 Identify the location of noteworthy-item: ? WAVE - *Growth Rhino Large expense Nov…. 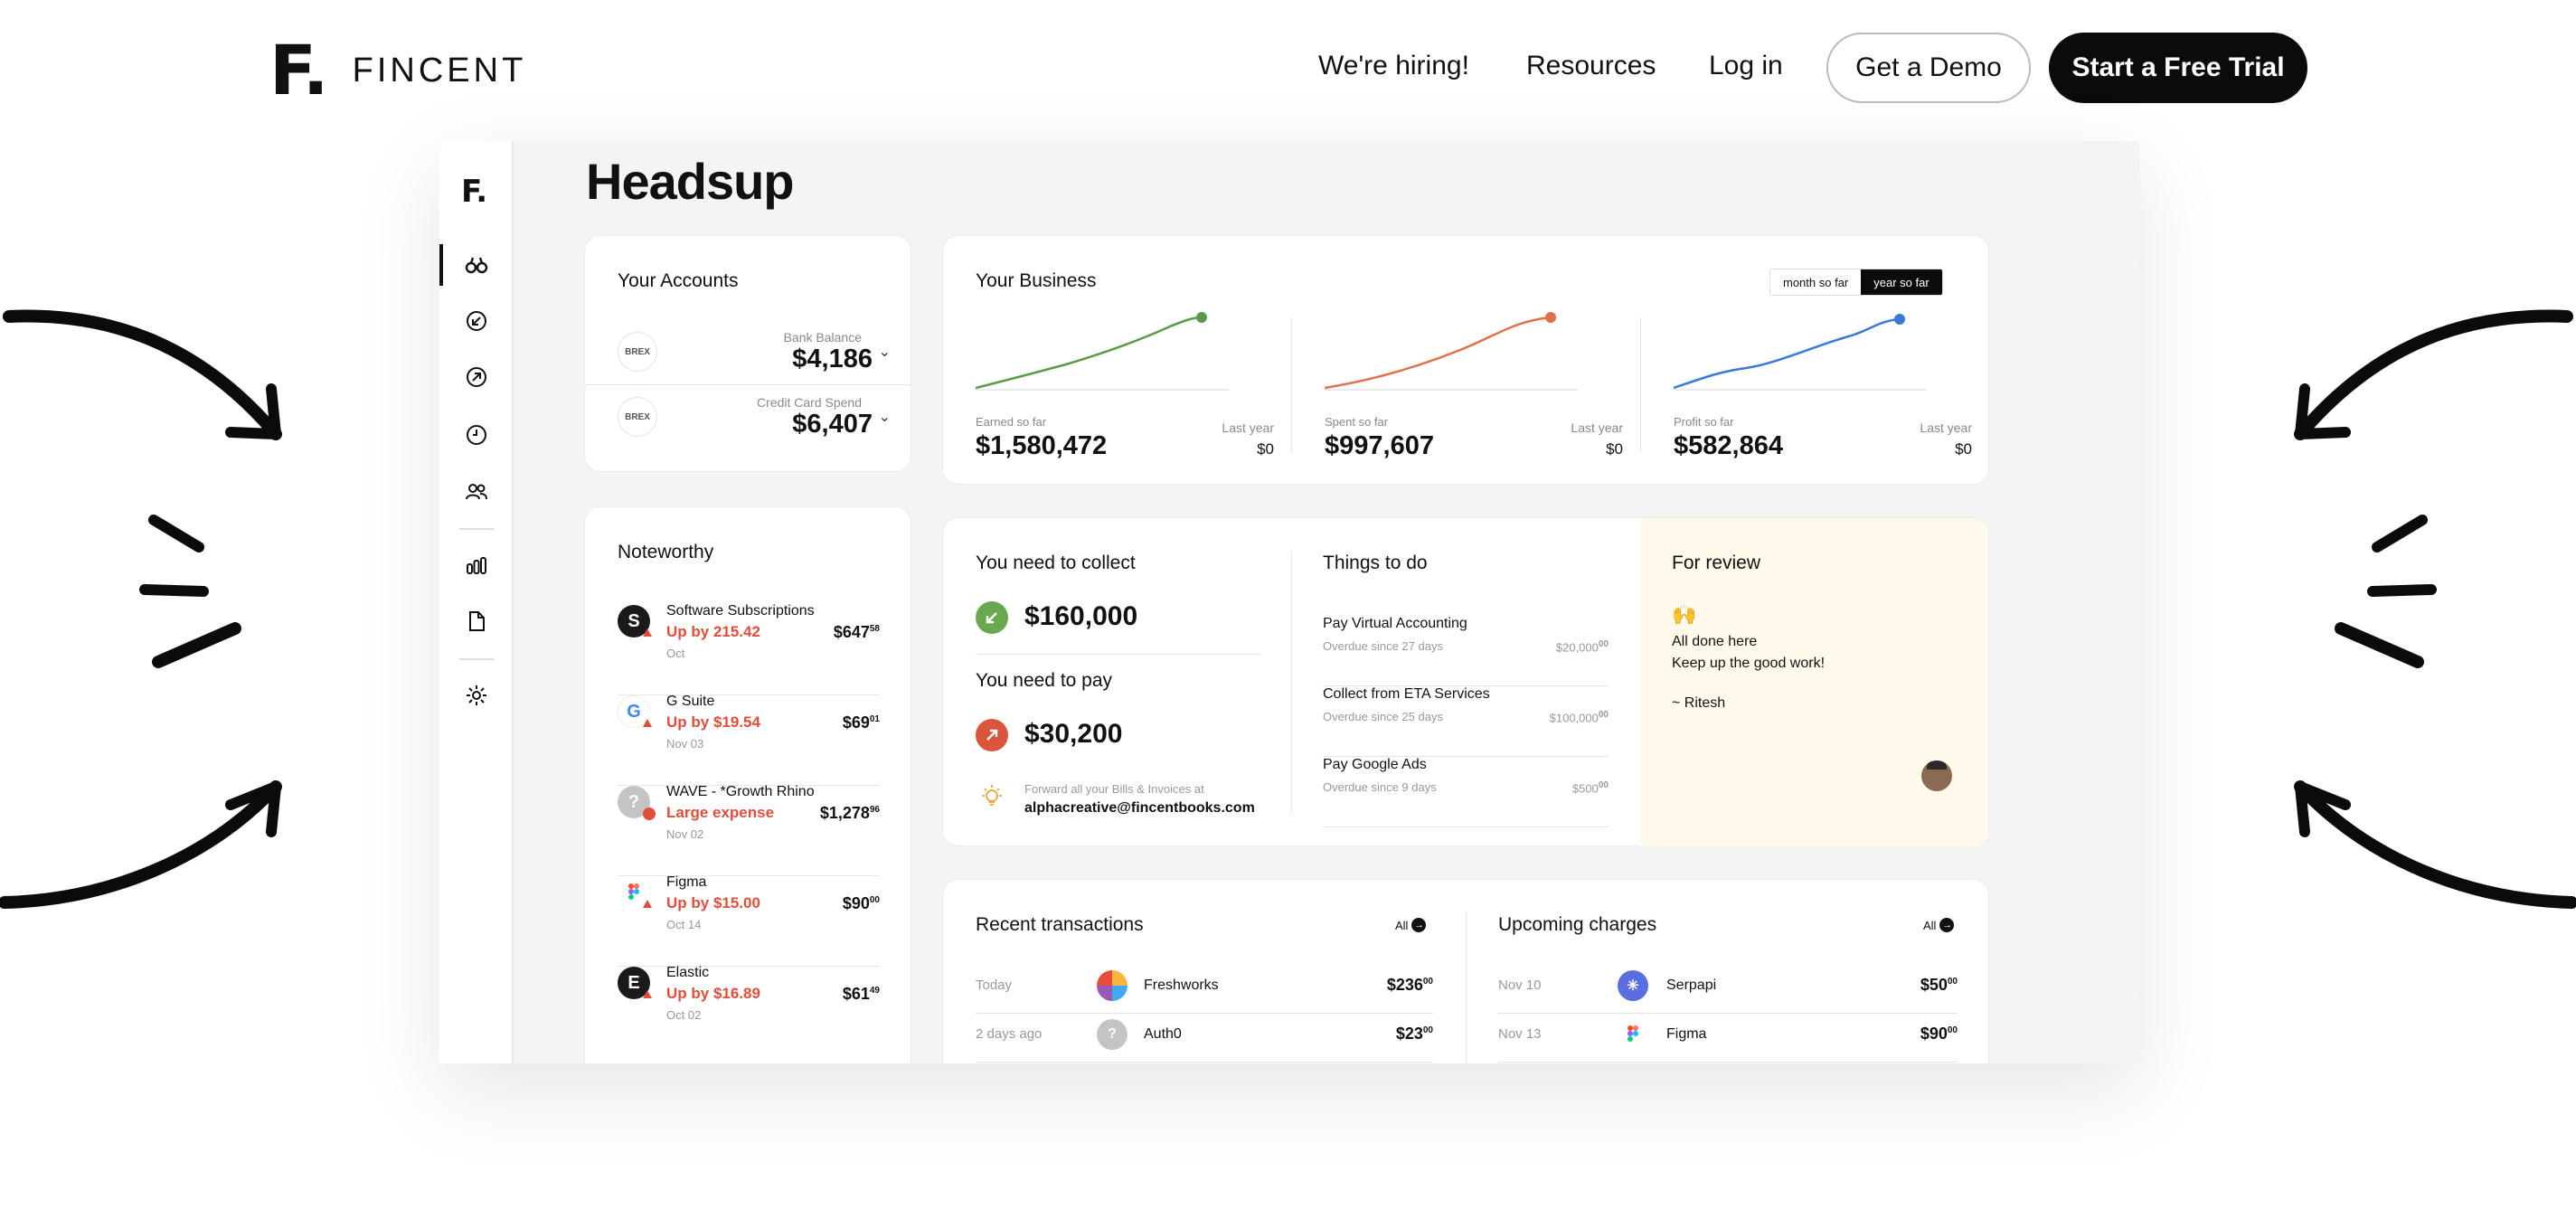
(749, 830).